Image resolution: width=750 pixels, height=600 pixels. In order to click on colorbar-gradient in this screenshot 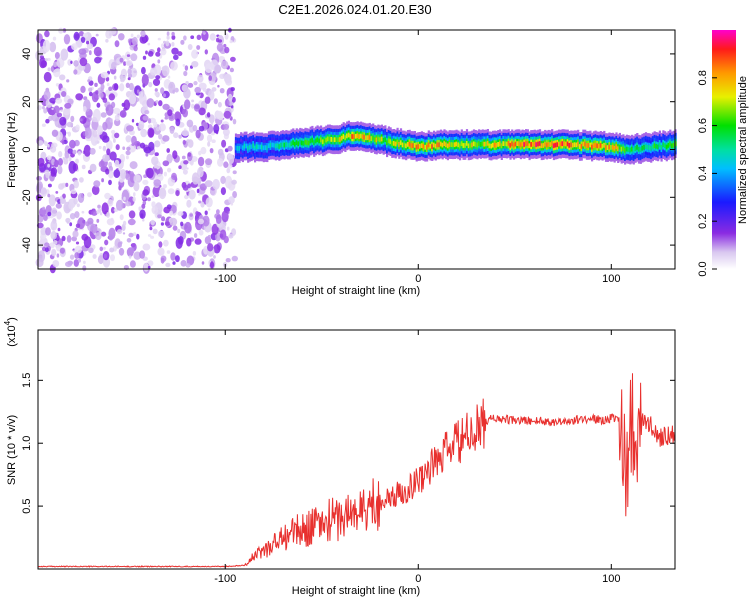, I will do `click(724, 149)`.